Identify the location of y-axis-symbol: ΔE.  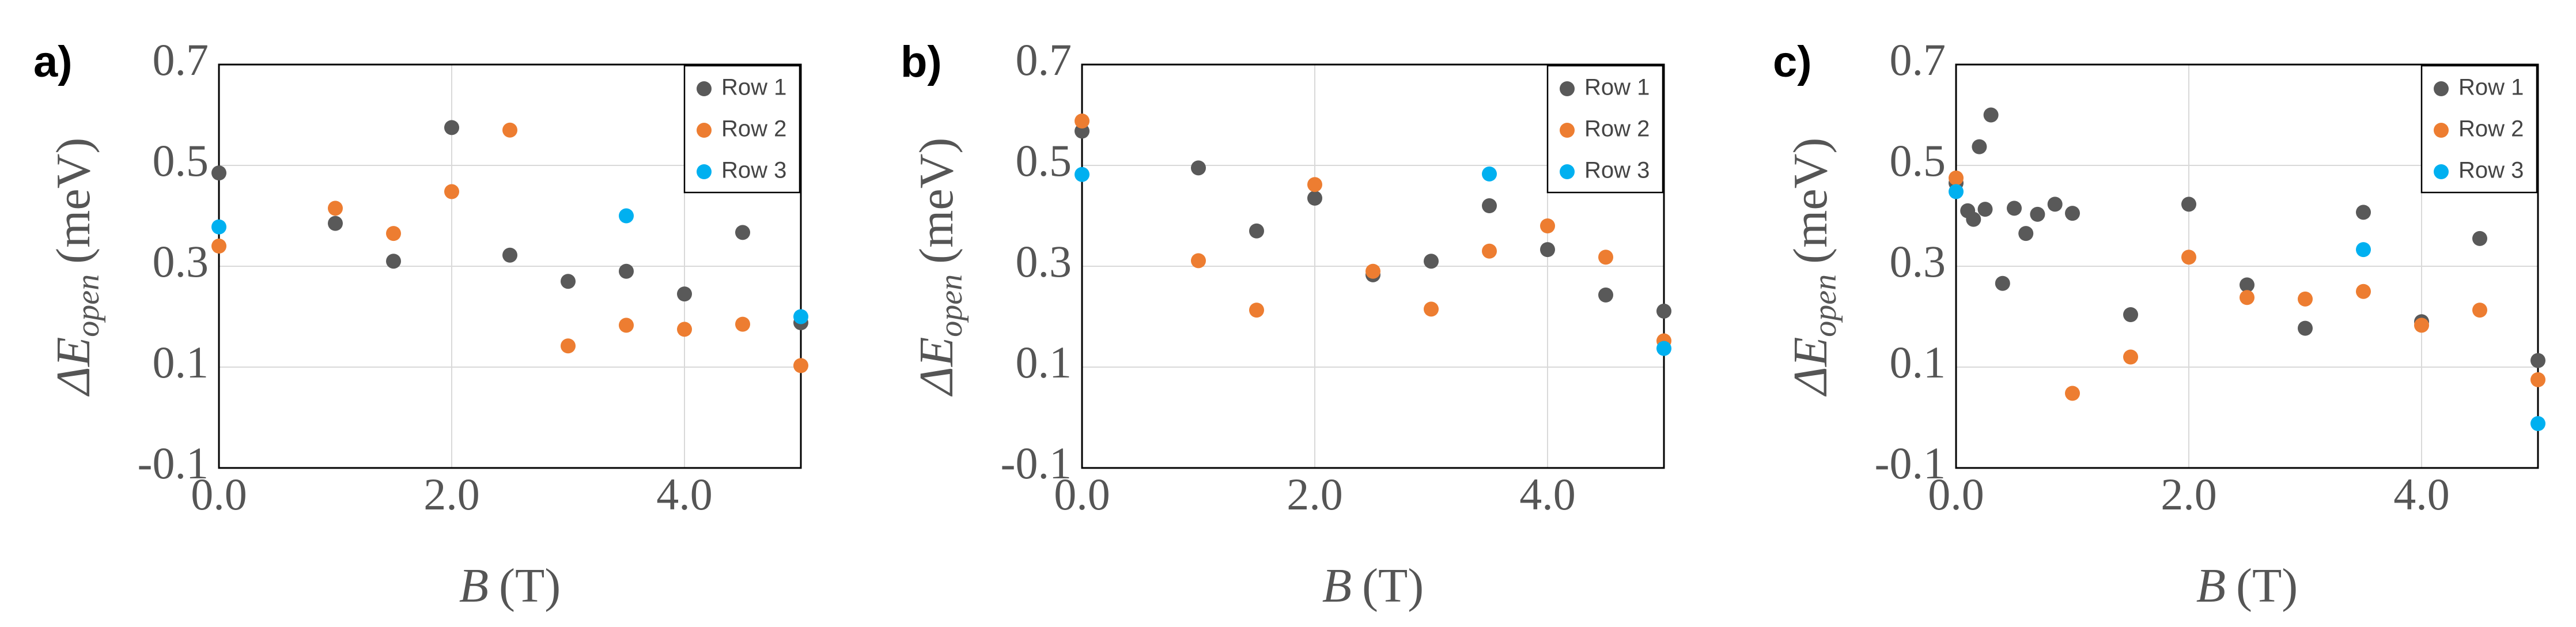
(1810, 367).